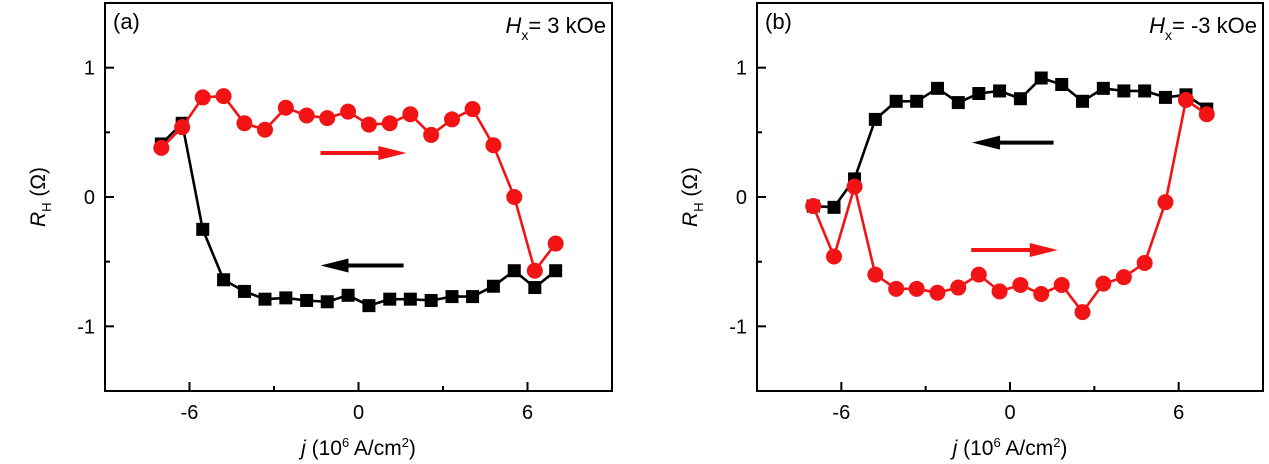 This screenshot has width=1269, height=464. What do you see at coordinates (126, 21) in the screenshot?
I see `panel-label: (a)` at bounding box center [126, 21].